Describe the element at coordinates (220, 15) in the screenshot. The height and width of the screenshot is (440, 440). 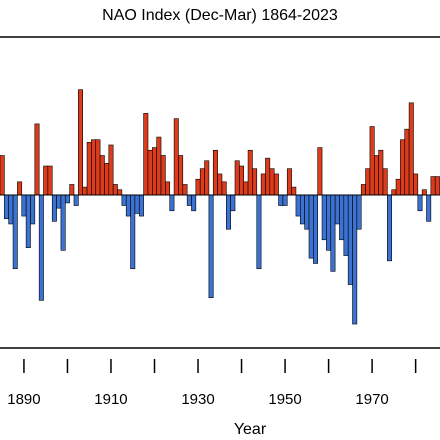
I see `chart-title: NAO Index (Dec-Mar) 1864-2023` at that location.